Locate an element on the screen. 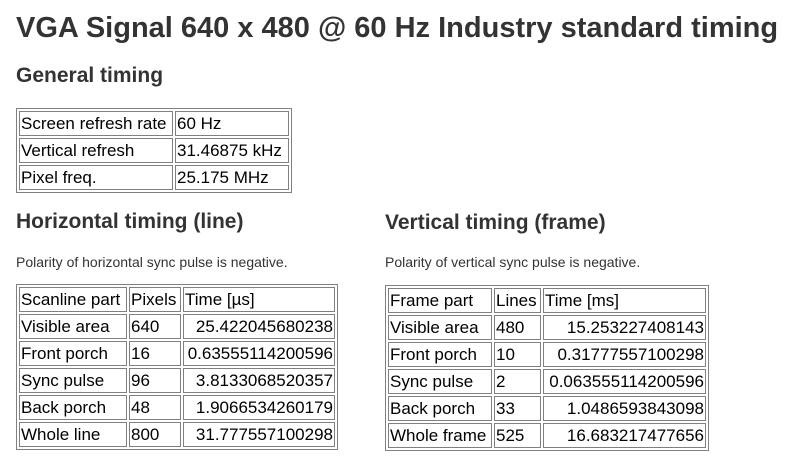 The width and height of the screenshot is (795, 465). column-header: Pixels is located at coordinates (155, 299).